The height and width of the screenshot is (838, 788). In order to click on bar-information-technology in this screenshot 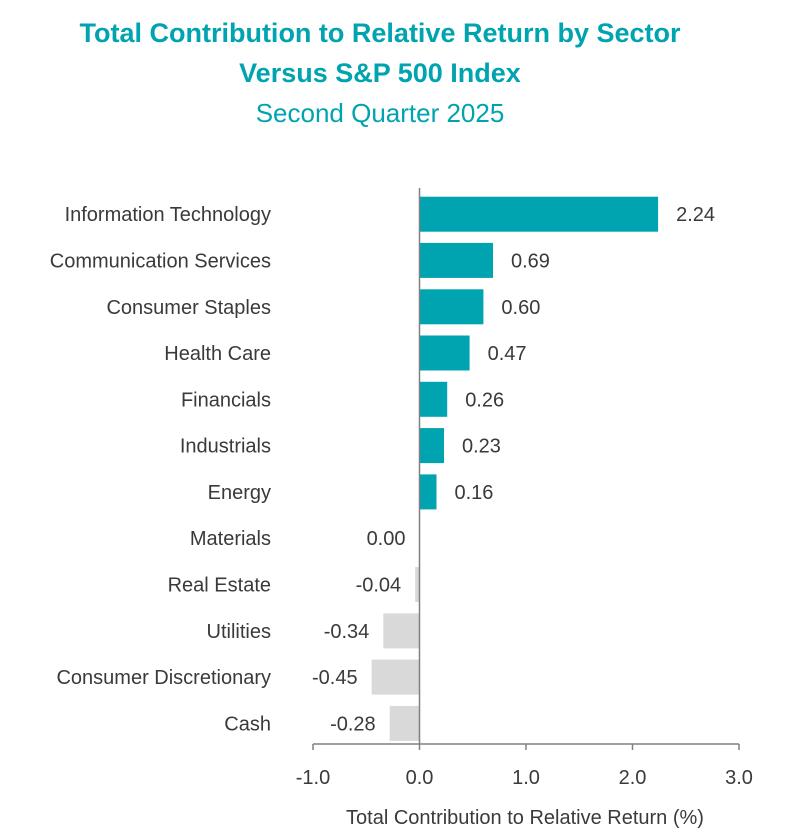, I will do `click(539, 214)`.